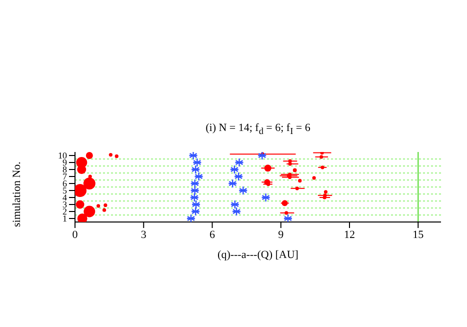  Describe the element at coordinates (213, 234) in the screenshot. I see `x-tick-label: 6` at that location.